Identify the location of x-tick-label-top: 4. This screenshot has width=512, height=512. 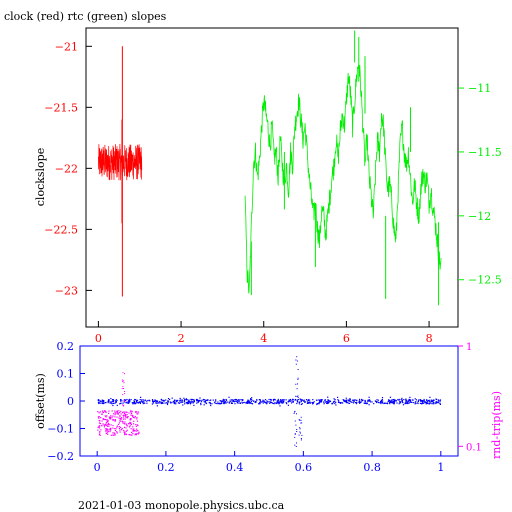
(263, 338).